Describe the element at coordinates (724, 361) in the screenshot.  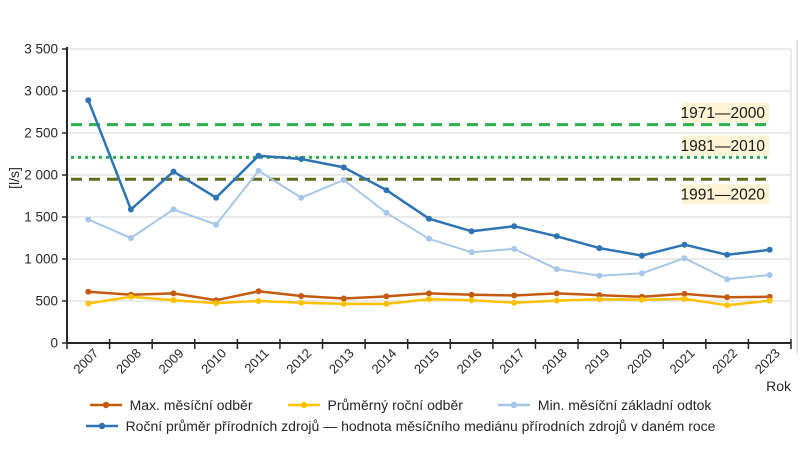
I see `x-tick-label: 2022` at that location.